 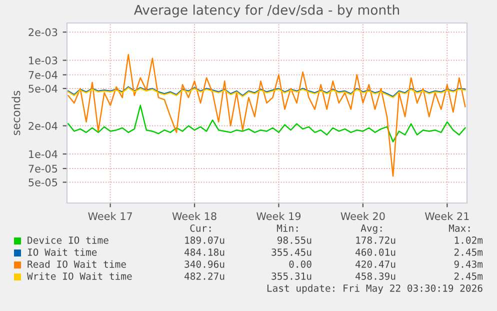 I want to click on line-series, so click(x=267, y=123).